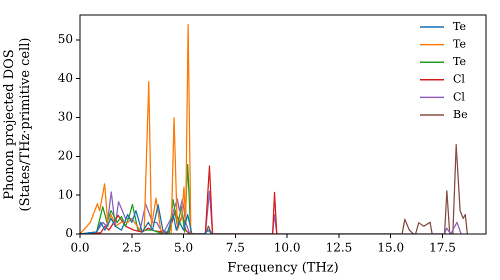 Image resolution: width=500 pixels, height=280 pixels. What do you see at coordinates (132, 247) in the screenshot?
I see `x-tick-label: 2.5` at bounding box center [132, 247].